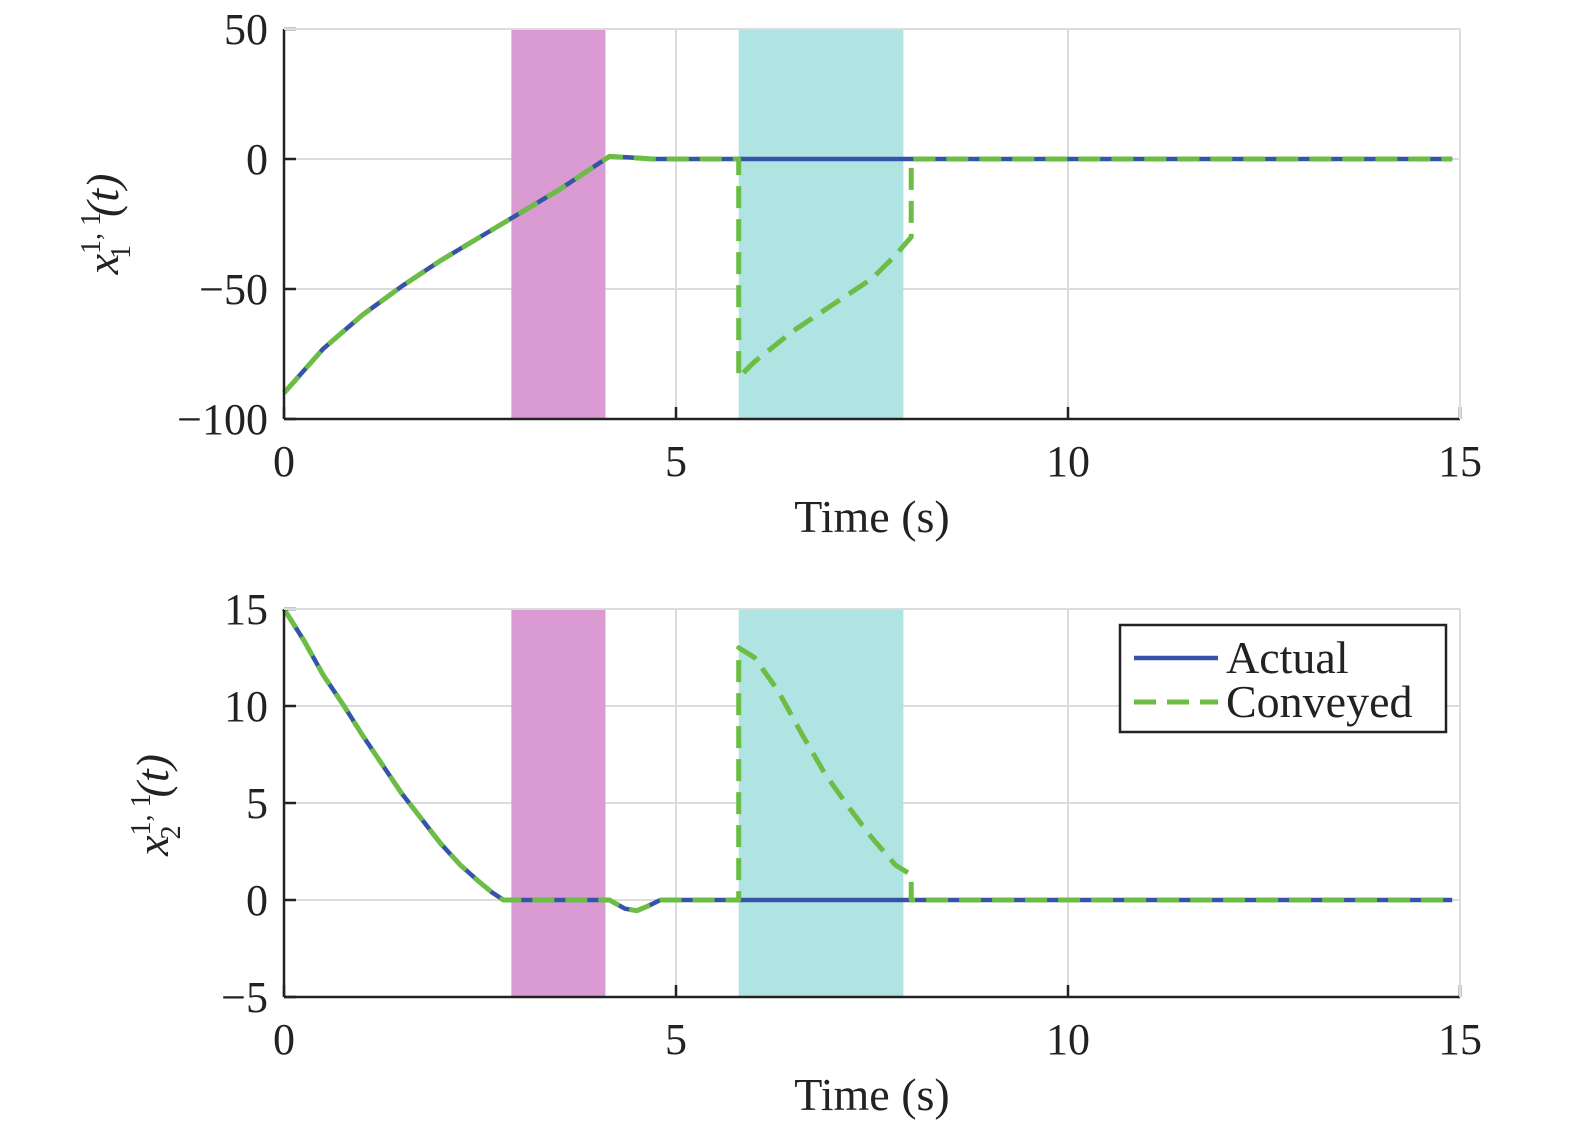 Image resolution: width=1575 pixels, height=1132 pixels. What do you see at coordinates (106, 225) in the screenshot?
I see `y-axis-title: x1, 11(t)` at bounding box center [106, 225].